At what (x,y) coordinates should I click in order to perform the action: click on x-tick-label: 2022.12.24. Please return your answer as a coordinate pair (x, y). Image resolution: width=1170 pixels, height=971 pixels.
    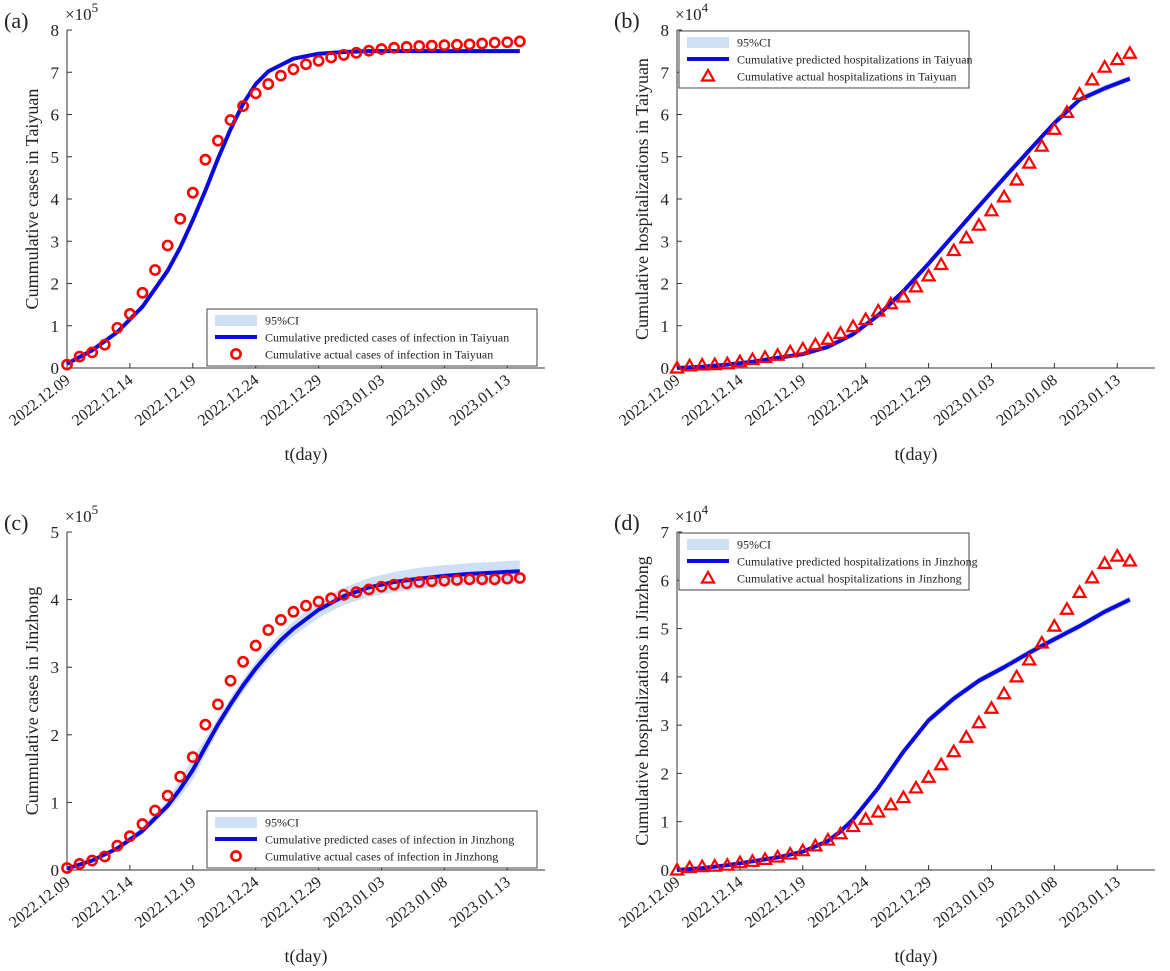
    Looking at the image, I should click on (228, 401).